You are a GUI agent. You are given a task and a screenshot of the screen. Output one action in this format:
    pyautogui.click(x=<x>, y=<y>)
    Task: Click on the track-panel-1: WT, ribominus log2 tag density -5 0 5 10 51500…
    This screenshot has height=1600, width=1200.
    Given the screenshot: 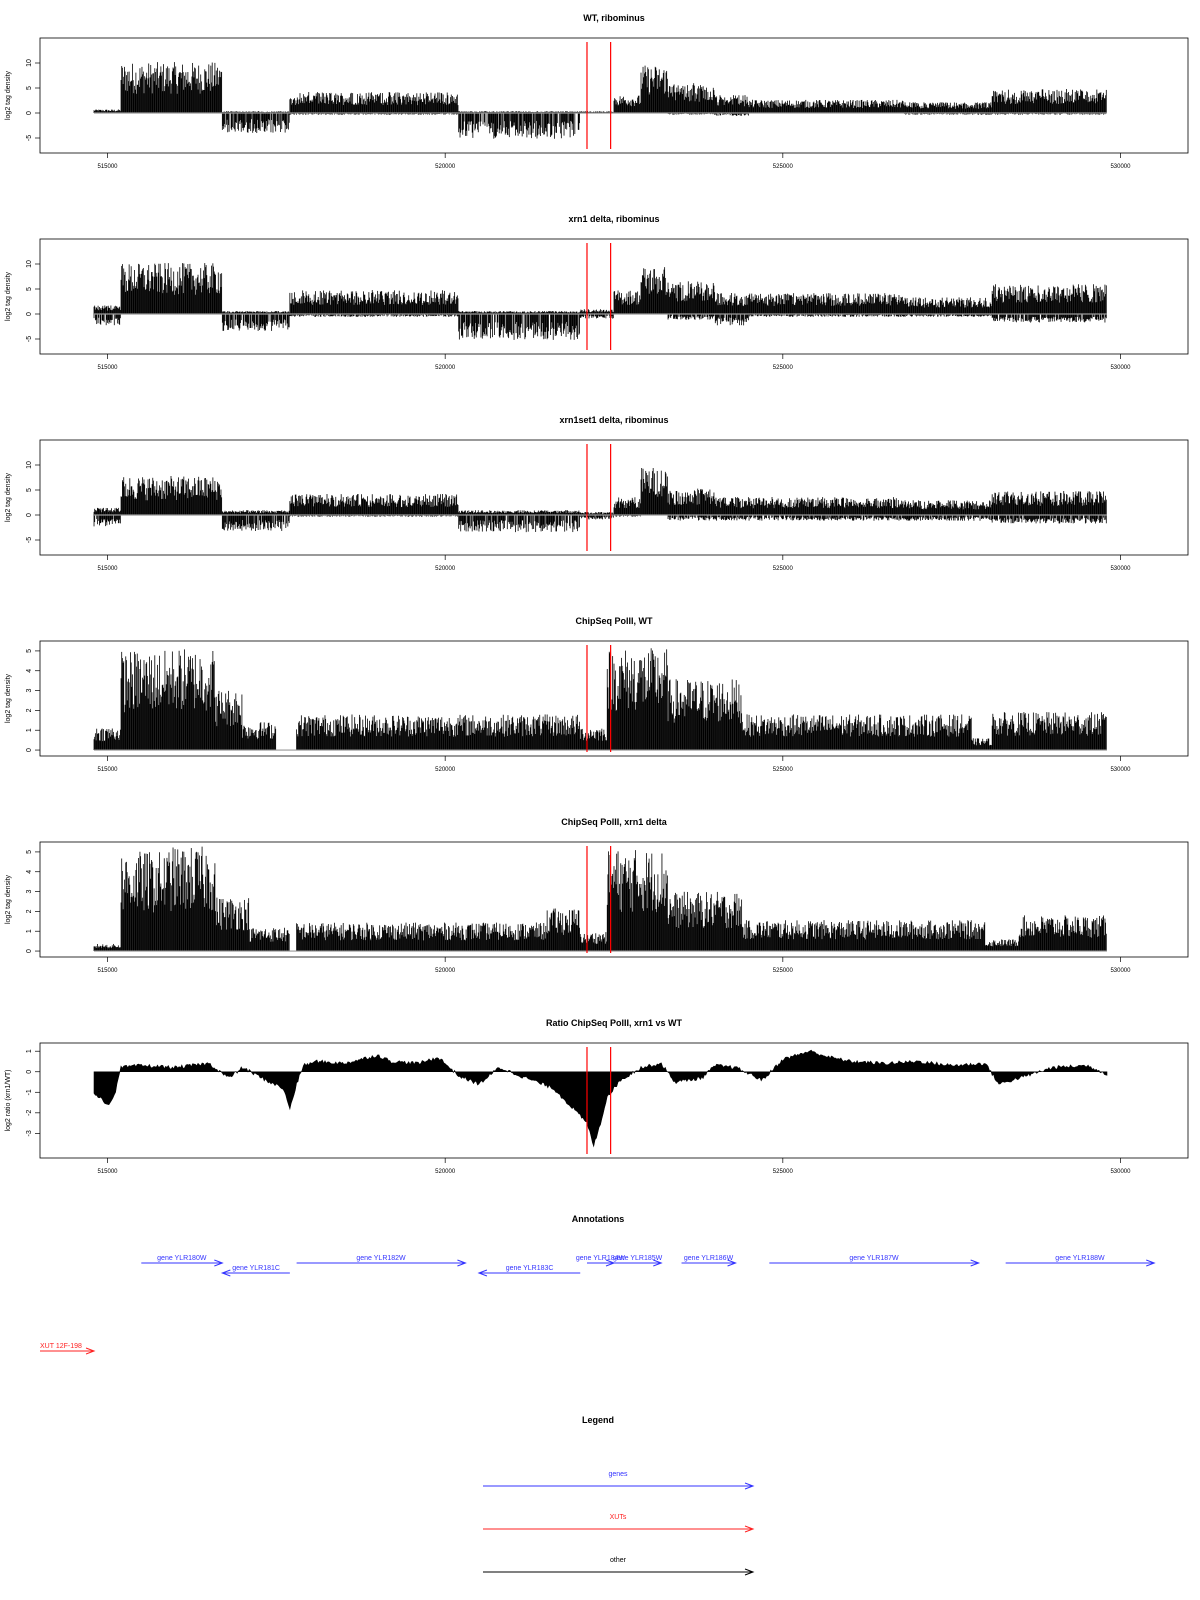 What is the action you would take?
    pyautogui.click(x=597, y=91)
    